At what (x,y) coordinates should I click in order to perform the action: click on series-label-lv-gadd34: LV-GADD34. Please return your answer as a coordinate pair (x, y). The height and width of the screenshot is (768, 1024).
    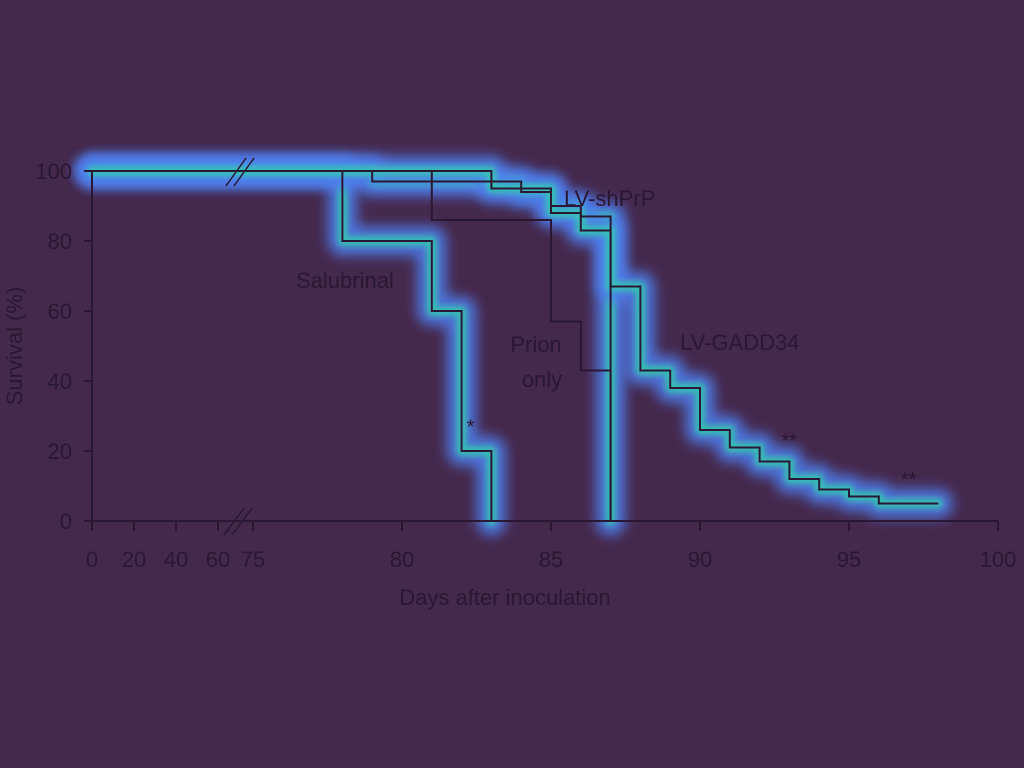
    Looking at the image, I should click on (739, 342).